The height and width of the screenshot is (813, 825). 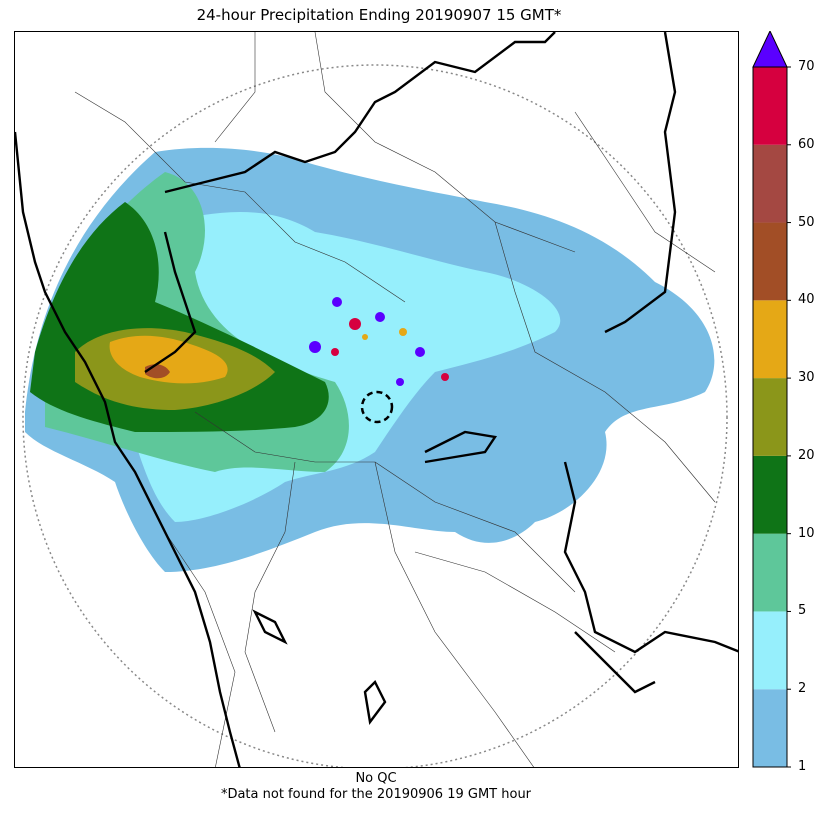 I want to click on colorbar, so click(x=771, y=399).